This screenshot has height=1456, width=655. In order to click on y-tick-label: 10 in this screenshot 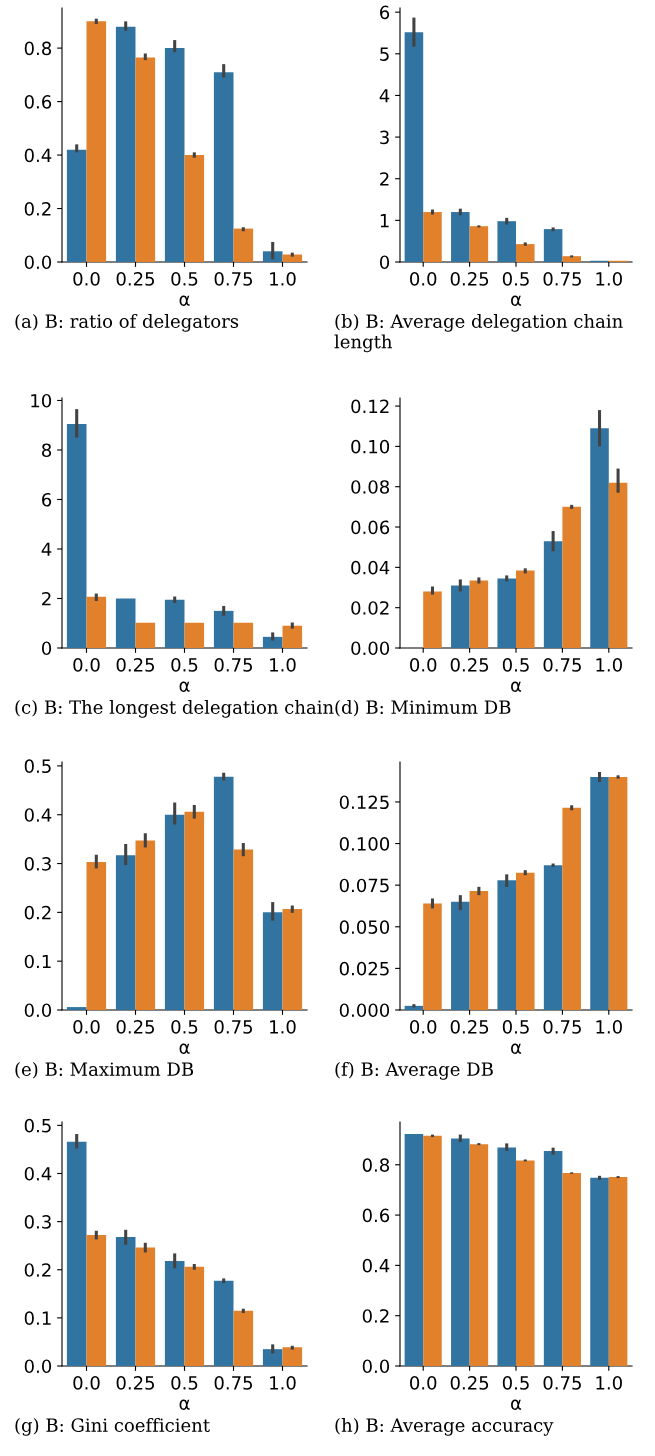, I will do `click(41, 400)`.